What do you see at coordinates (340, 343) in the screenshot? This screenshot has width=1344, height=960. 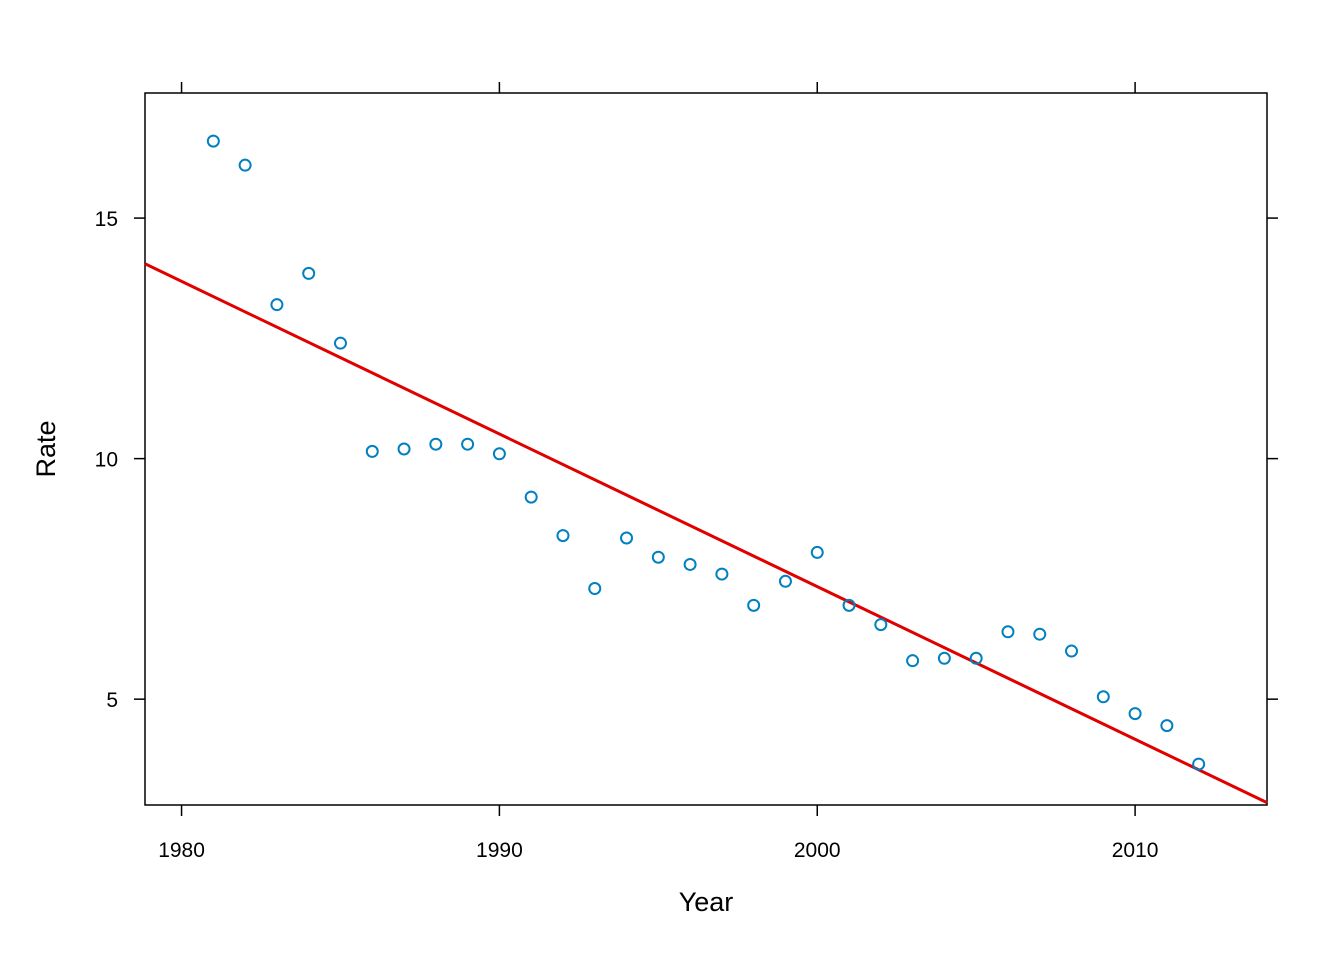 I see `data-point-1985` at bounding box center [340, 343].